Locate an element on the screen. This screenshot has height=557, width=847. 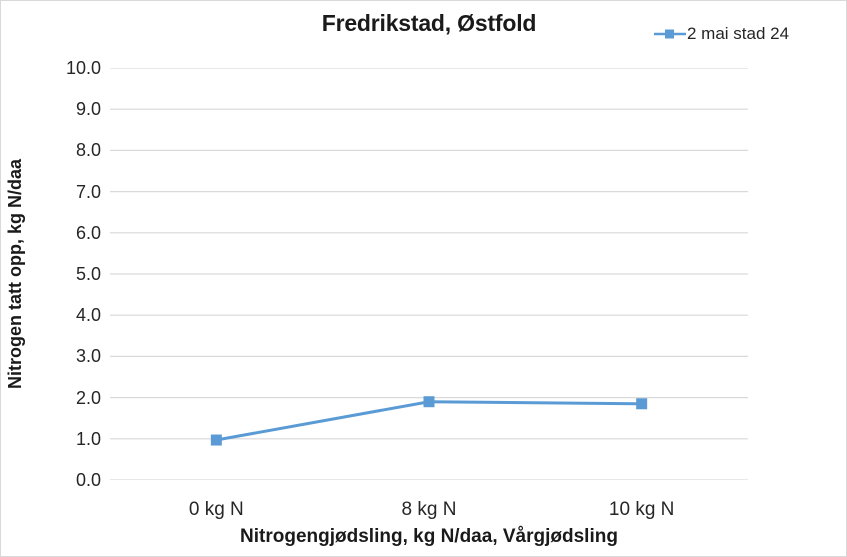
y-tick-label: 2.0 is located at coordinates (88, 397).